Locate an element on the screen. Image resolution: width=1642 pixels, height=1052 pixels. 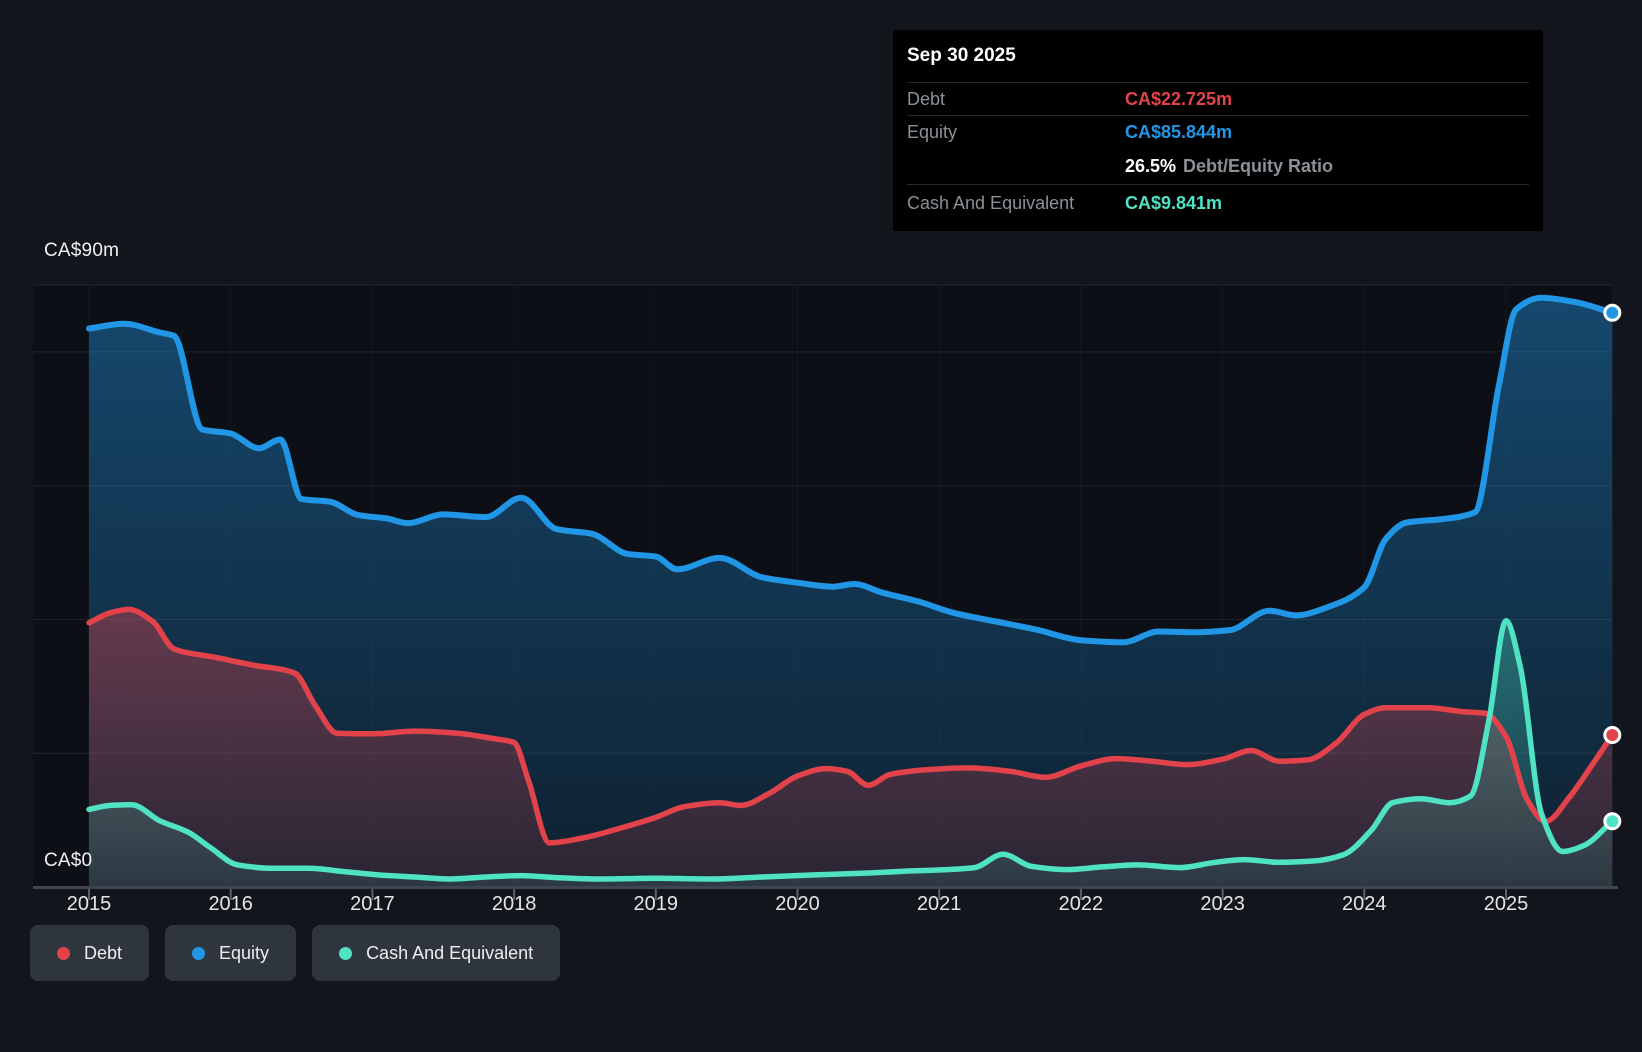
legend-equity-label: Equity is located at coordinates (244, 952).